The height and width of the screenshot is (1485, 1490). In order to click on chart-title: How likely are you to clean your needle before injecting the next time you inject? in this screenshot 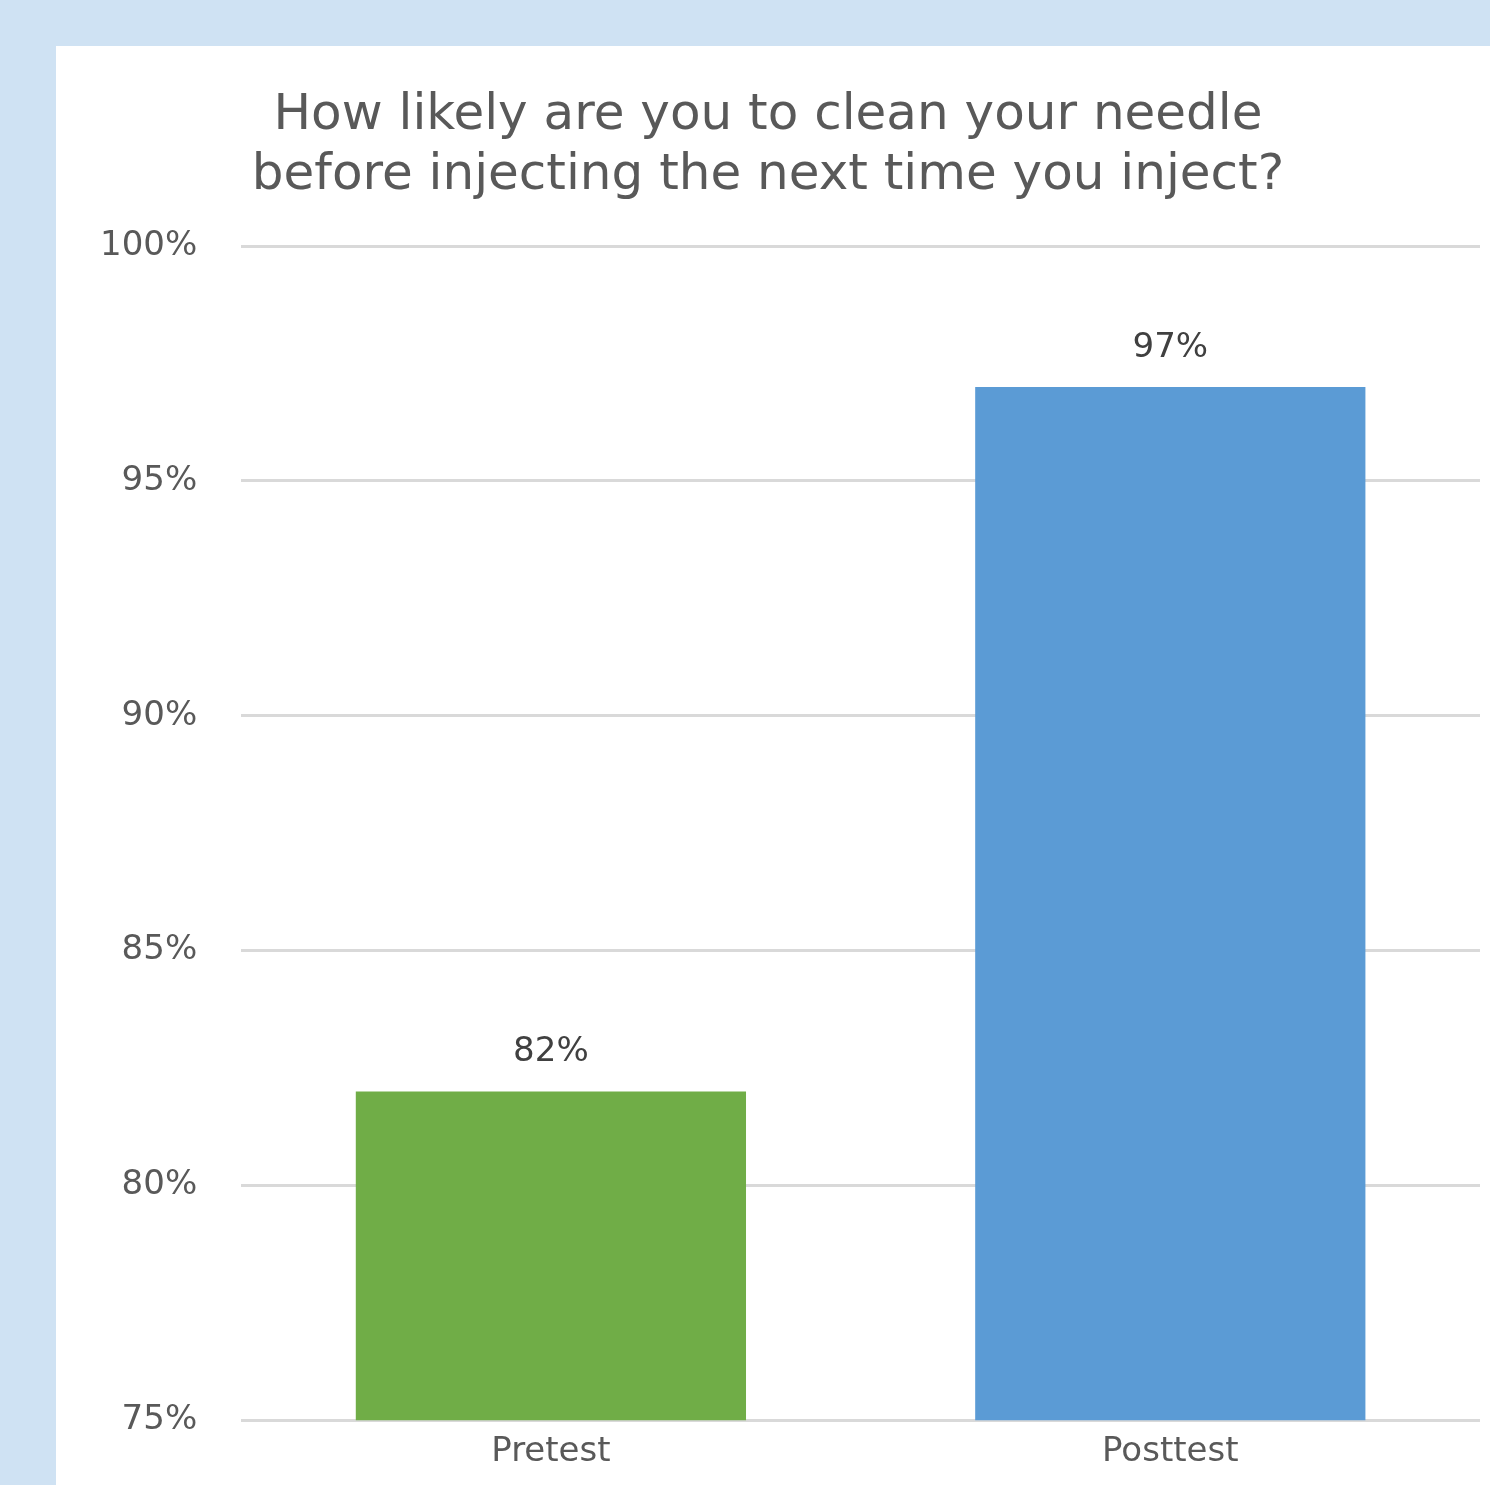, I will do `click(768, 141)`.